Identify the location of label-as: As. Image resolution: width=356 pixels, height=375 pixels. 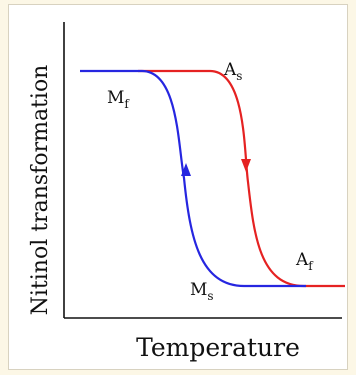
(232, 71).